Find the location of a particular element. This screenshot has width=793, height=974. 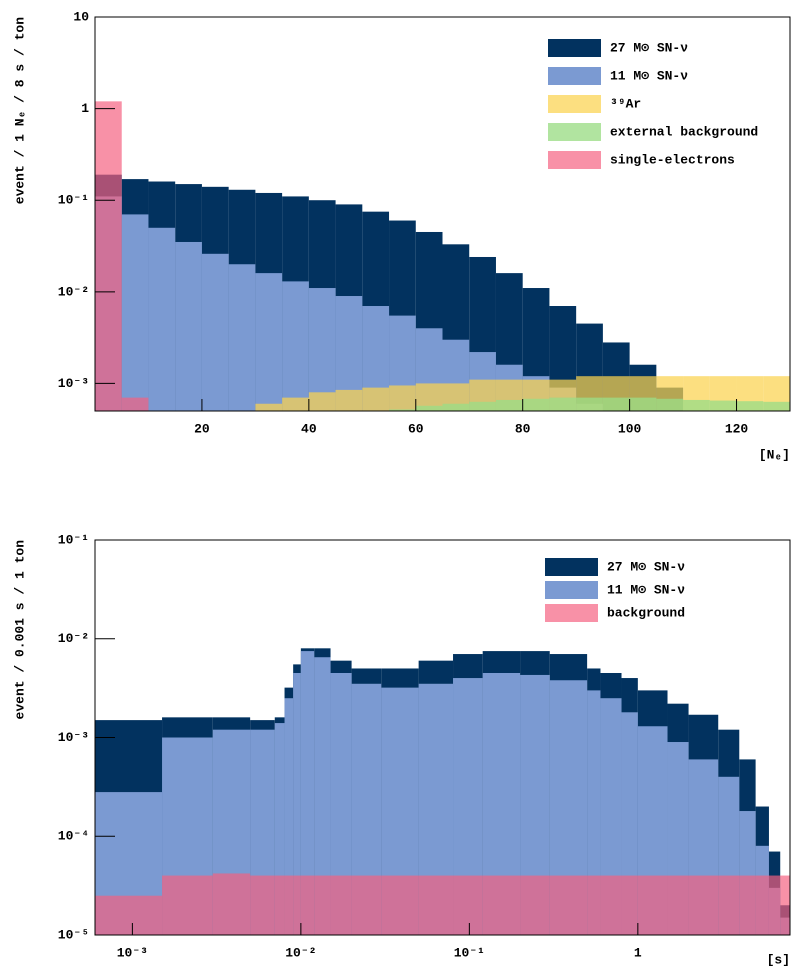

y-tick-label: 10⁻³ is located at coordinates (73, 383).